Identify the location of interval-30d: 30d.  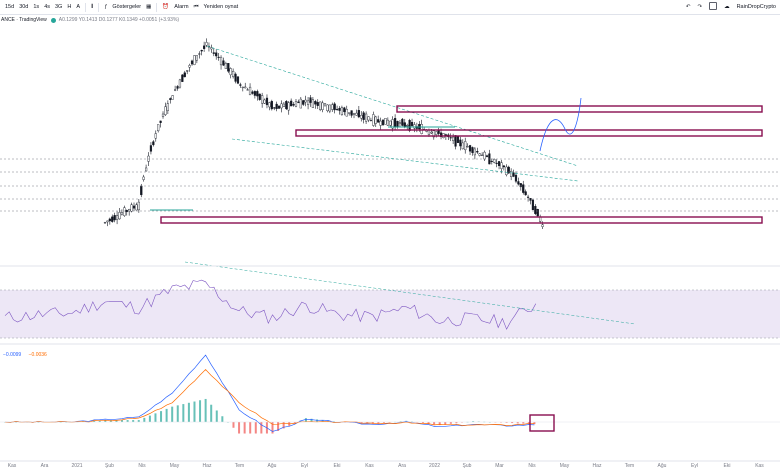
(24, 7).